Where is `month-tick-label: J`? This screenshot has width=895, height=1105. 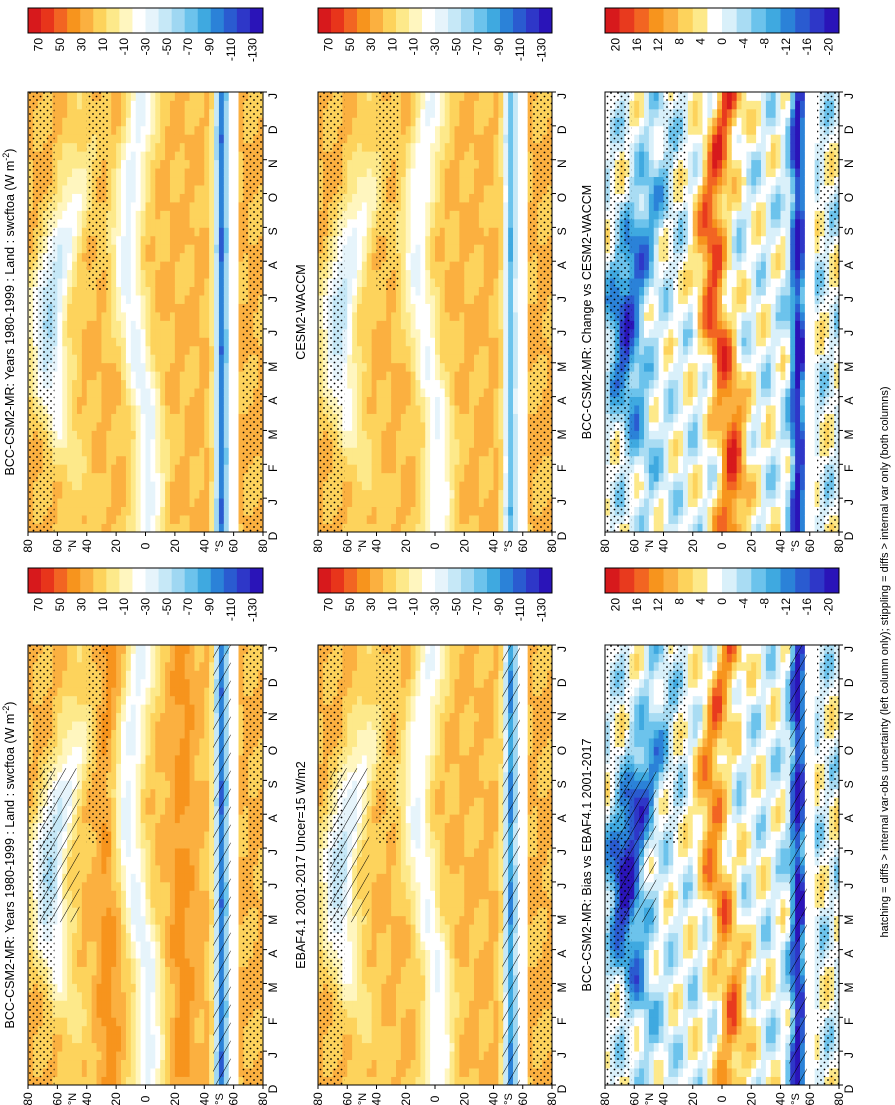 month-tick-label: J is located at coordinates (273, 649).